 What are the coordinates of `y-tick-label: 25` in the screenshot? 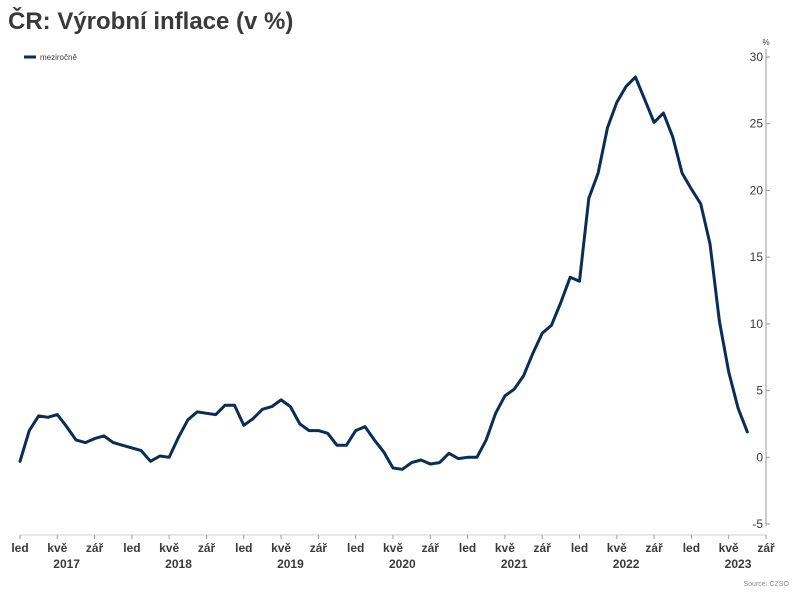 It's located at (757, 124).